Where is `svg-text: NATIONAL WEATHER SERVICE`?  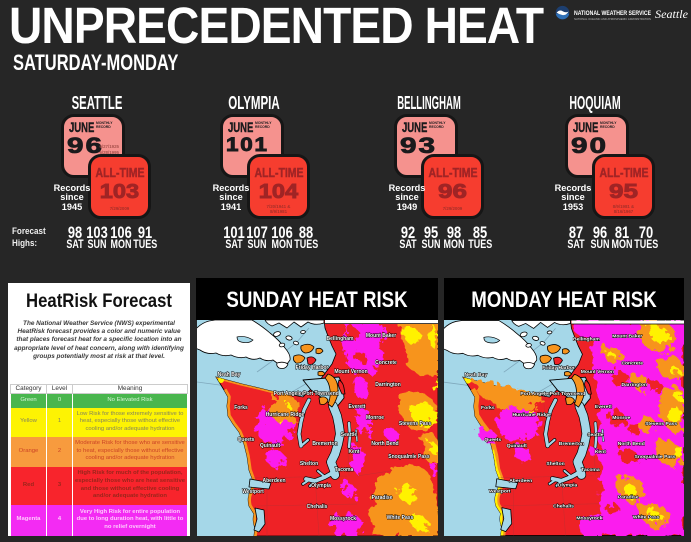 svg-text: NATIONAL WEATHER SERVICE is located at coordinates (612, 13).